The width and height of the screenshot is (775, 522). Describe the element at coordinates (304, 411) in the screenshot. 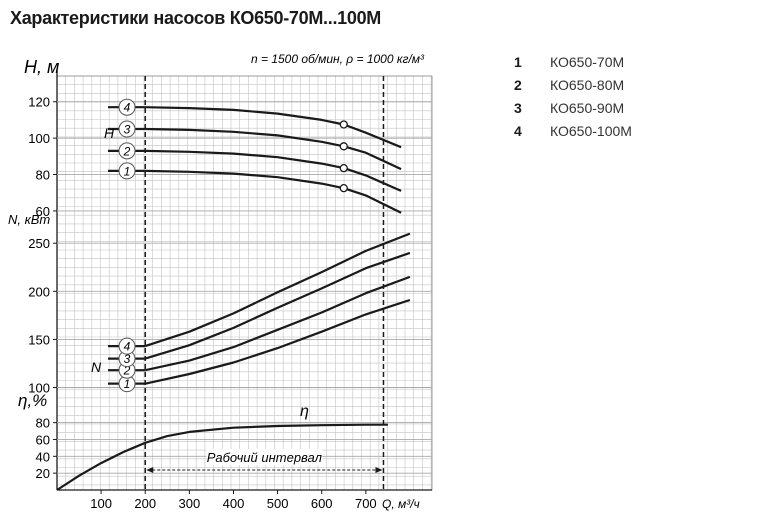

I see `curve-label: η` at that location.